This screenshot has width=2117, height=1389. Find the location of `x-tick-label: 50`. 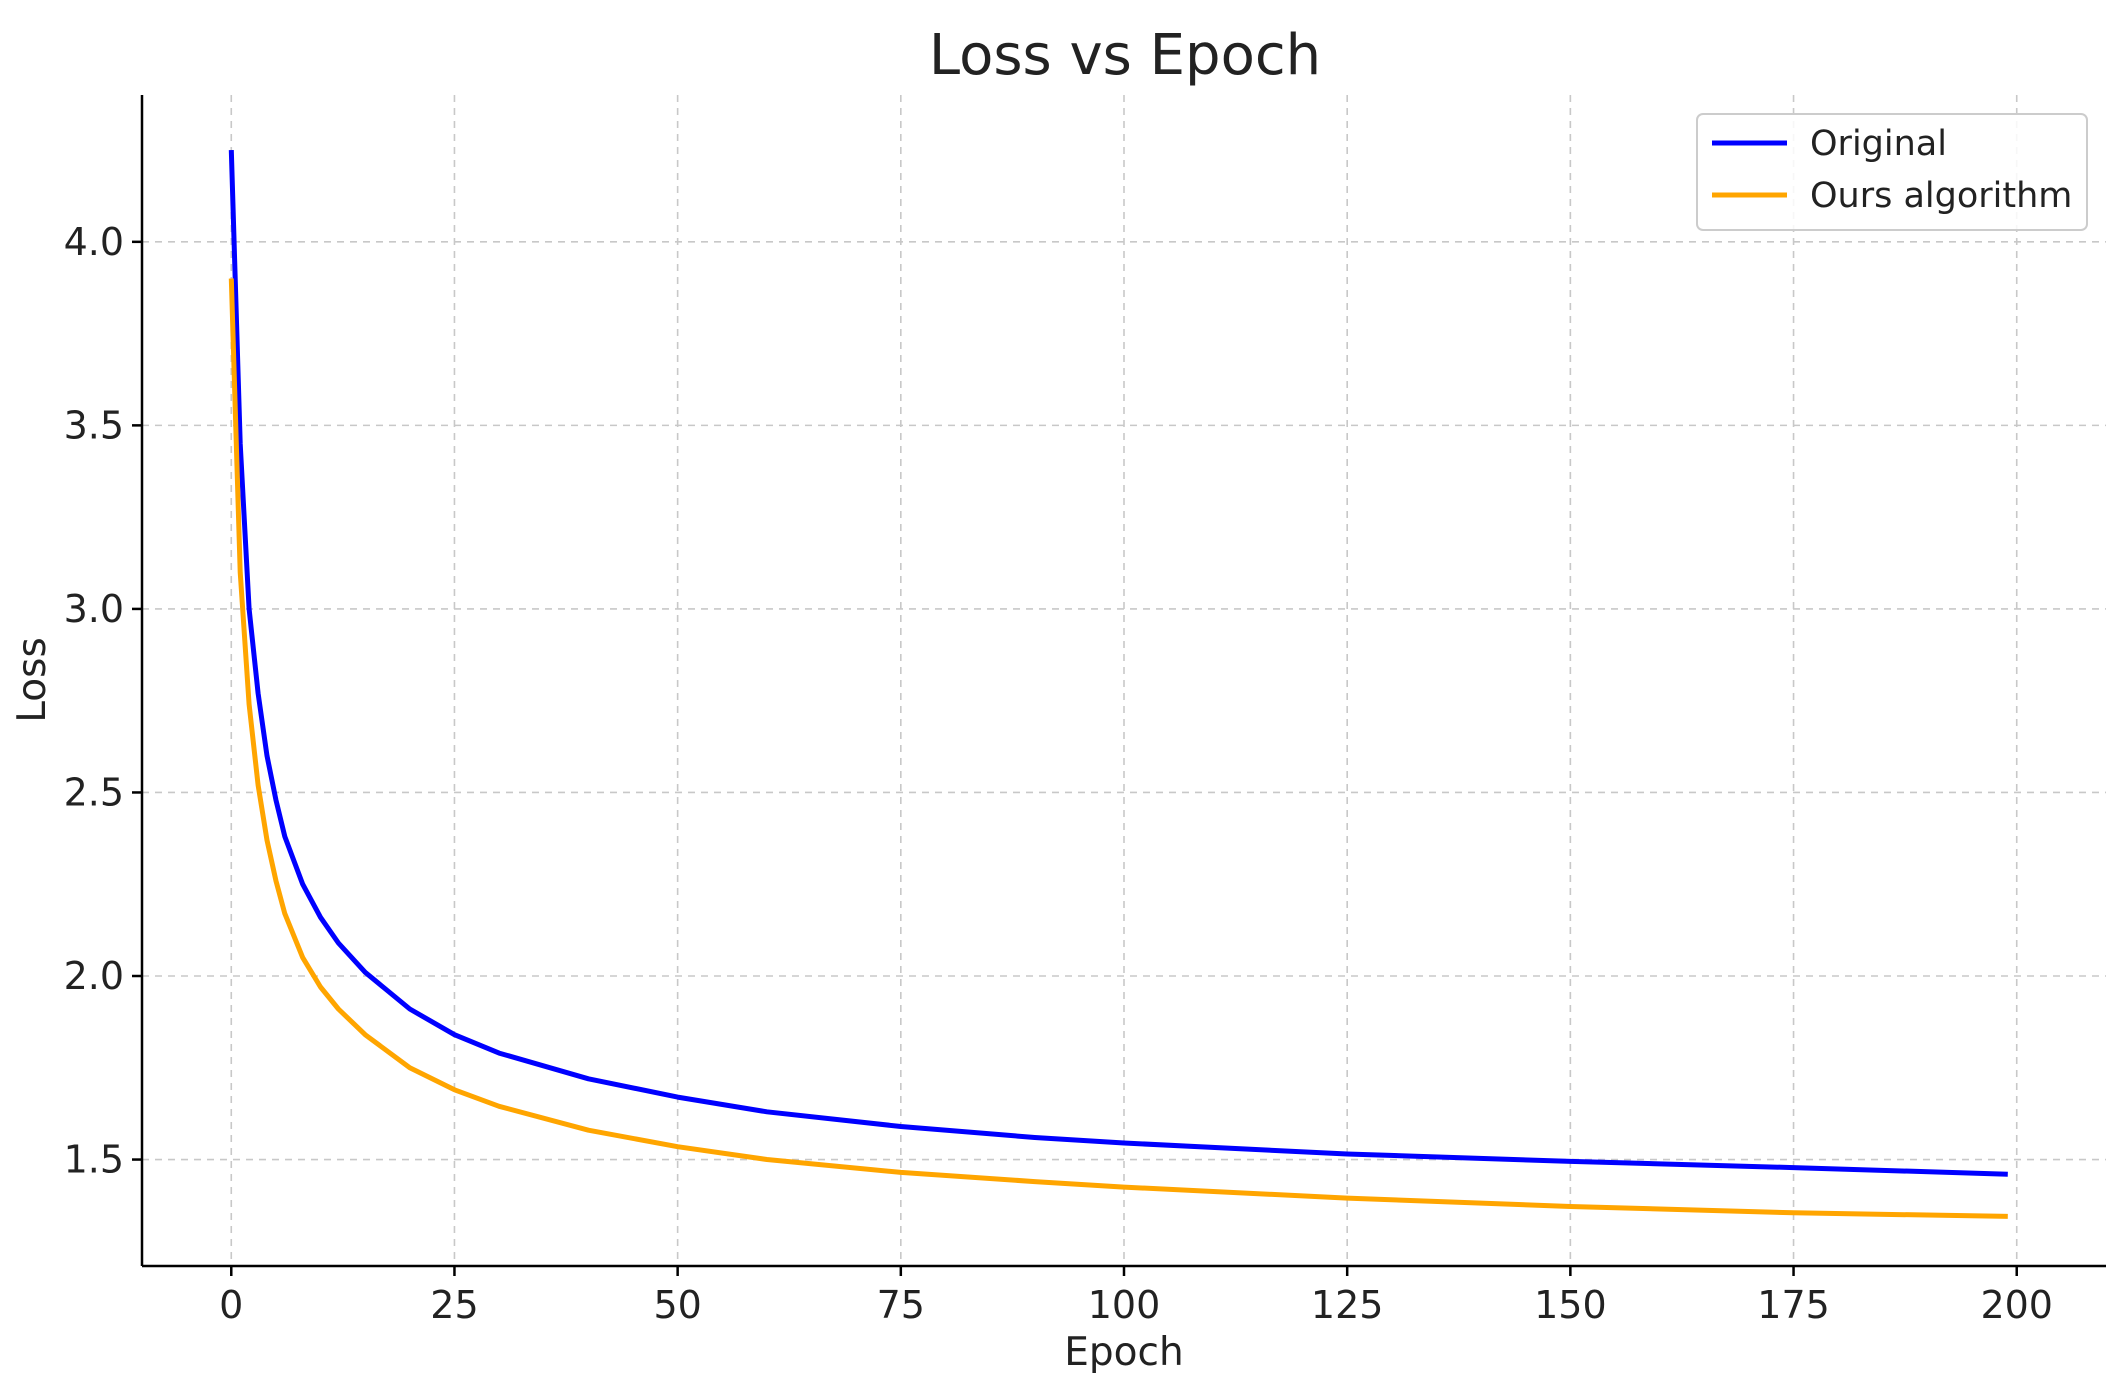

x-tick-label: 50 is located at coordinates (677, 1305).